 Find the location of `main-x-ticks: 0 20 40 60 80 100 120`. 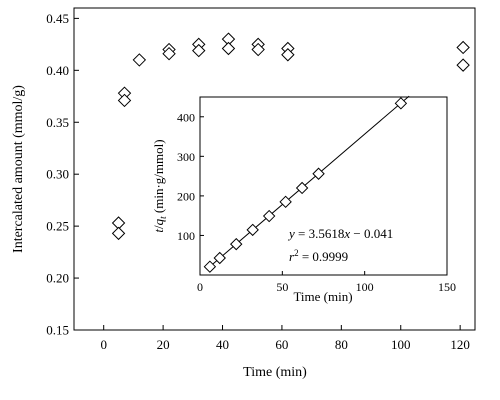

main-x-ticks: 0 20 40 60 80 100 120 is located at coordinates (285, 338).